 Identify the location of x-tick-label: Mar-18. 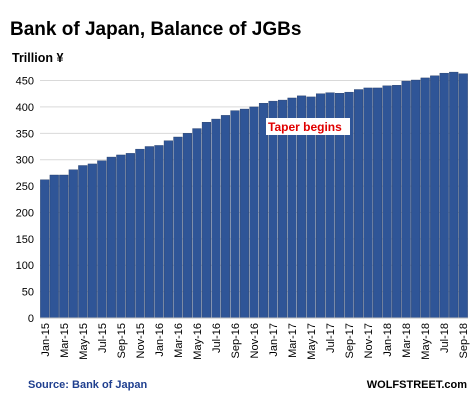
(407, 340).